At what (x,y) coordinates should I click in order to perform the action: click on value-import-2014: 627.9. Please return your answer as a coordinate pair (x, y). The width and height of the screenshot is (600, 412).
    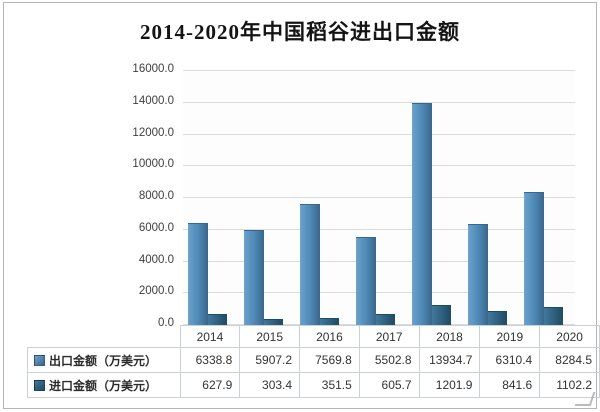
    Looking at the image, I should click on (210, 385).